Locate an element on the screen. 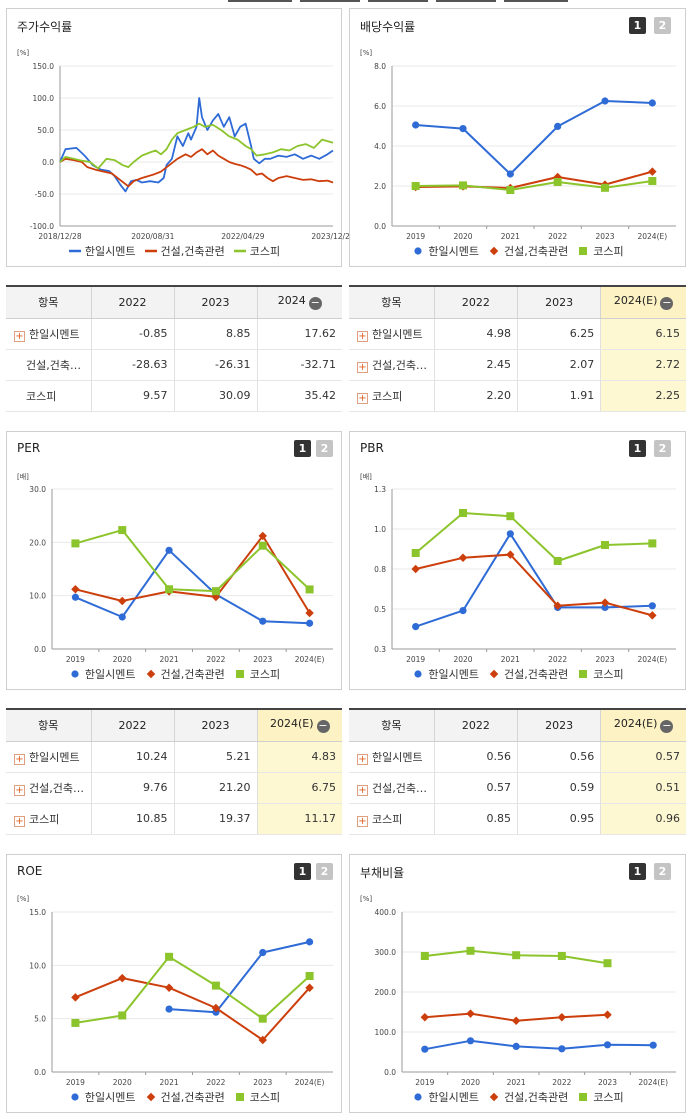 Image resolution: width=691 pixels, height=1115 pixels. table-cell: 30.09 is located at coordinates (215, 396).